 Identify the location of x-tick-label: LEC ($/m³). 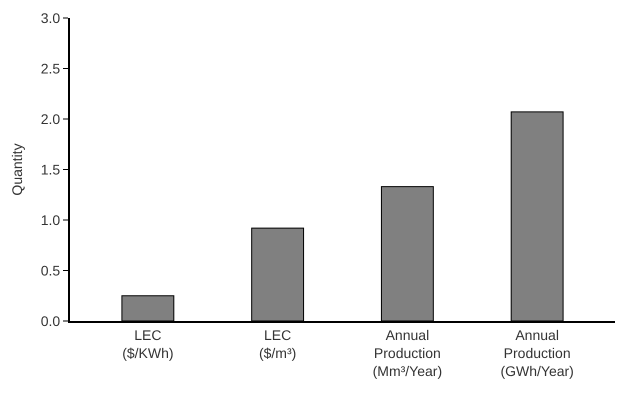
(277, 343).